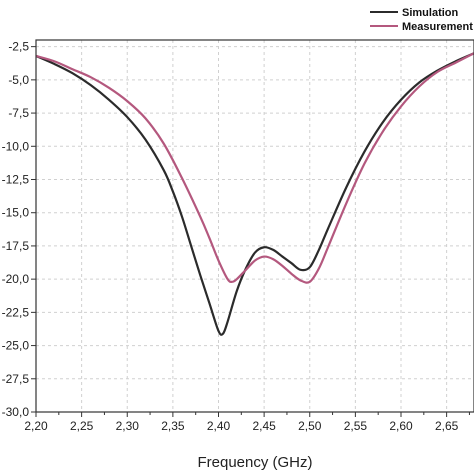 The width and height of the screenshot is (474, 474). What do you see at coordinates (16, 379) in the screenshot?
I see `y-tick-label: -27,5` at bounding box center [16, 379].